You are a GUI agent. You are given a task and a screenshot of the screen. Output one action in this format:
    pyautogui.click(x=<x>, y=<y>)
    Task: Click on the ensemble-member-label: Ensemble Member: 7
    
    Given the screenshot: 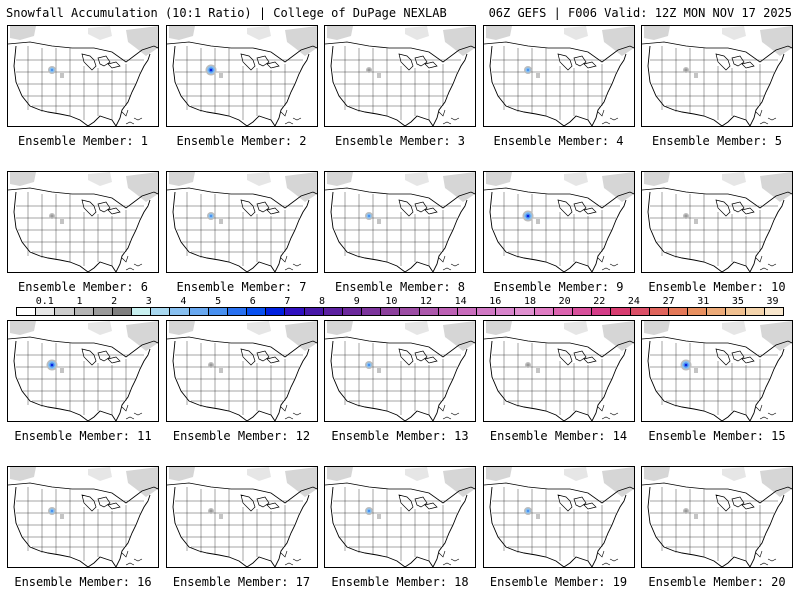 What is the action you would take?
    pyautogui.click(x=241, y=287)
    